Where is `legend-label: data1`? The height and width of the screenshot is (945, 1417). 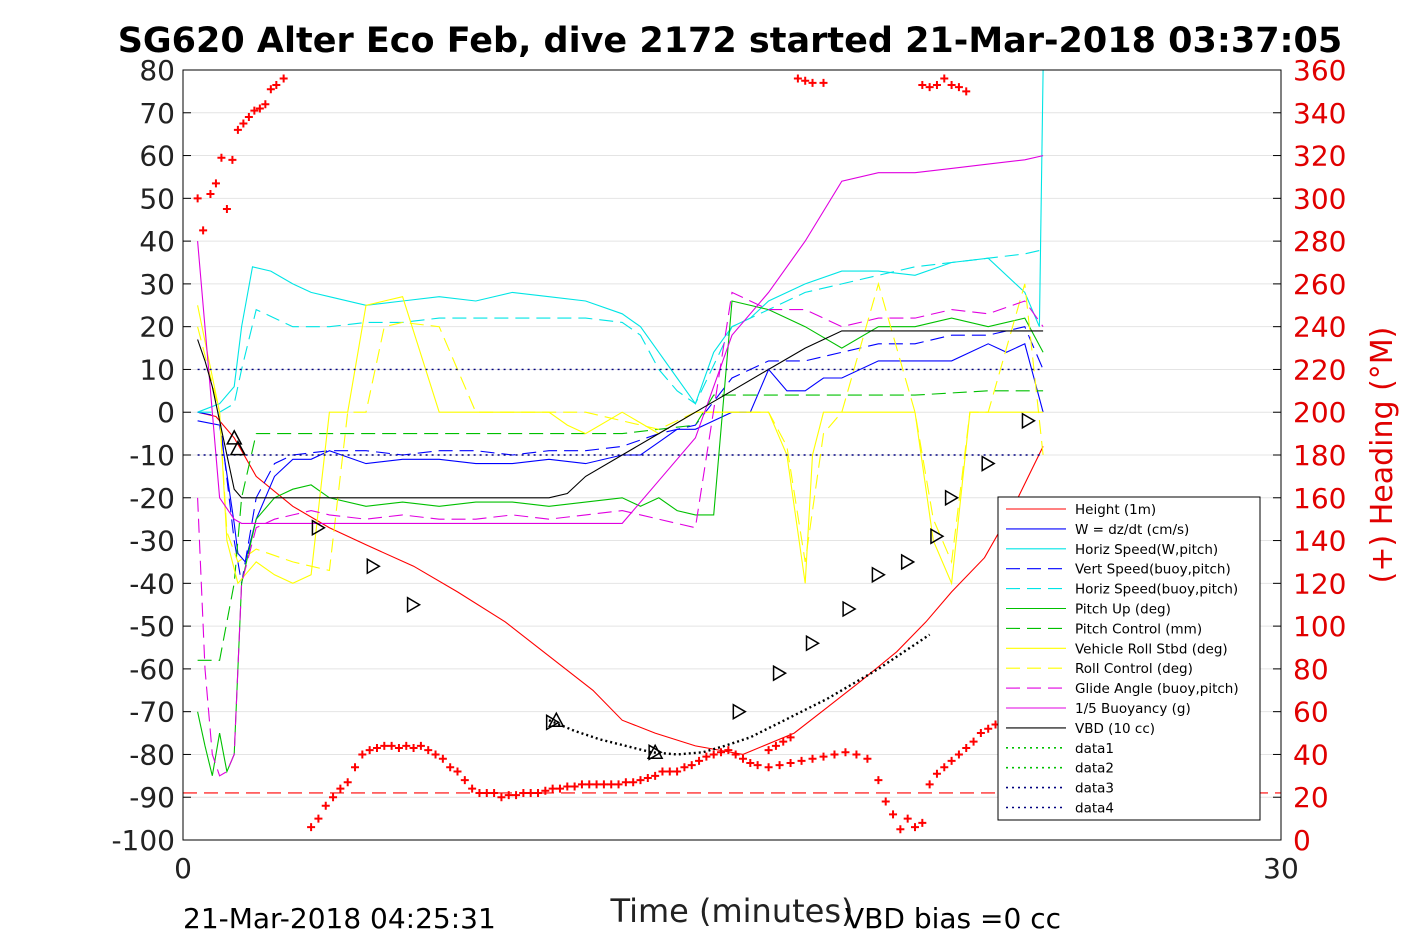 legend-label: data1 is located at coordinates (1094, 749).